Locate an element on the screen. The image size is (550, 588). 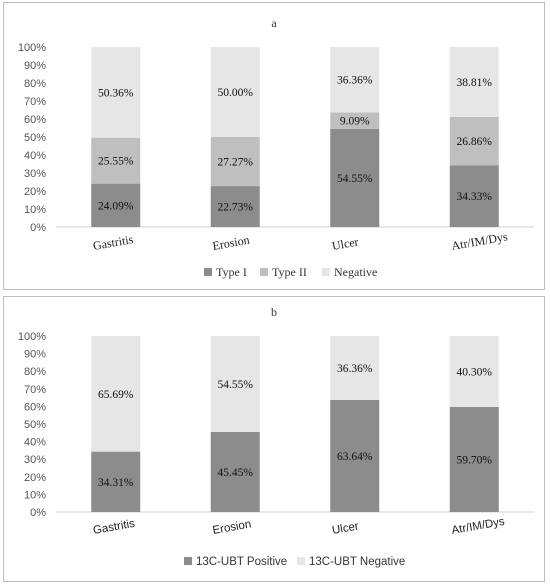
legend-label: Negative is located at coordinates (355, 272).